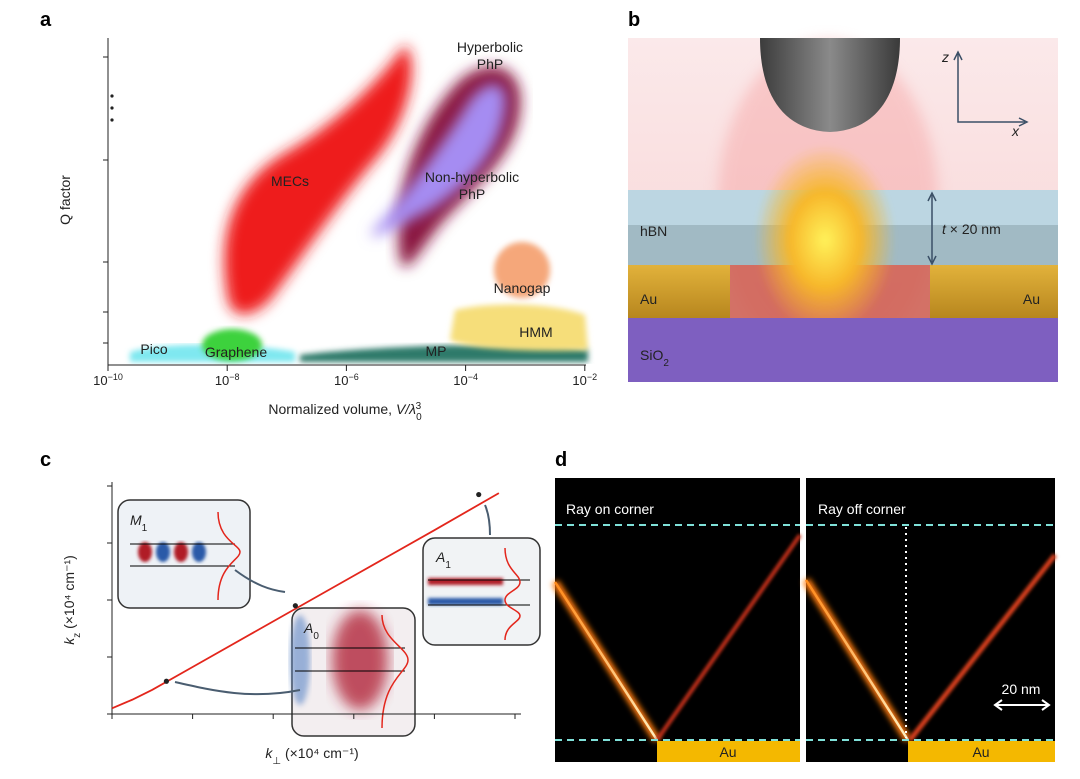  I want to click on au-right, so click(994, 291).